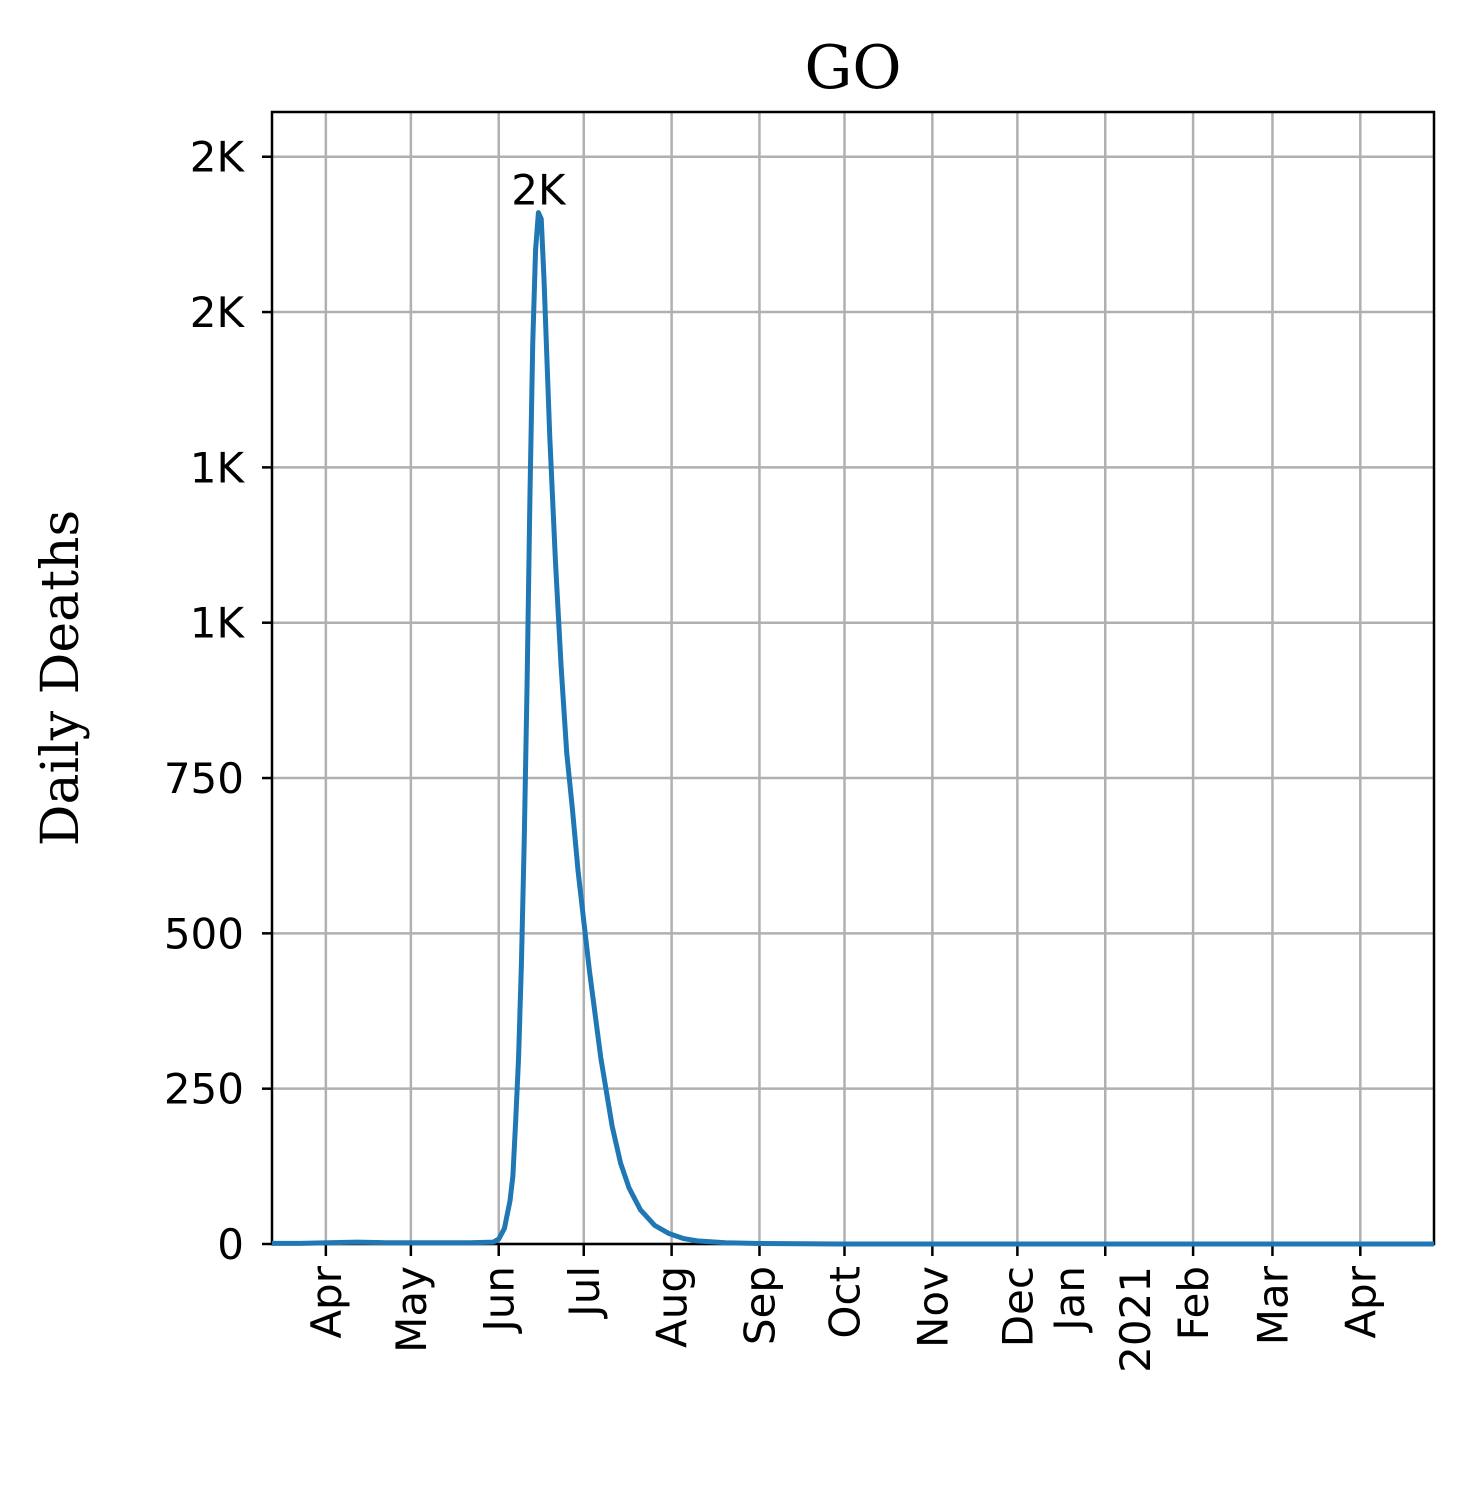 The width and height of the screenshot is (1467, 1508). I want to click on x-tick-label: Sep, so click(759, 1305).